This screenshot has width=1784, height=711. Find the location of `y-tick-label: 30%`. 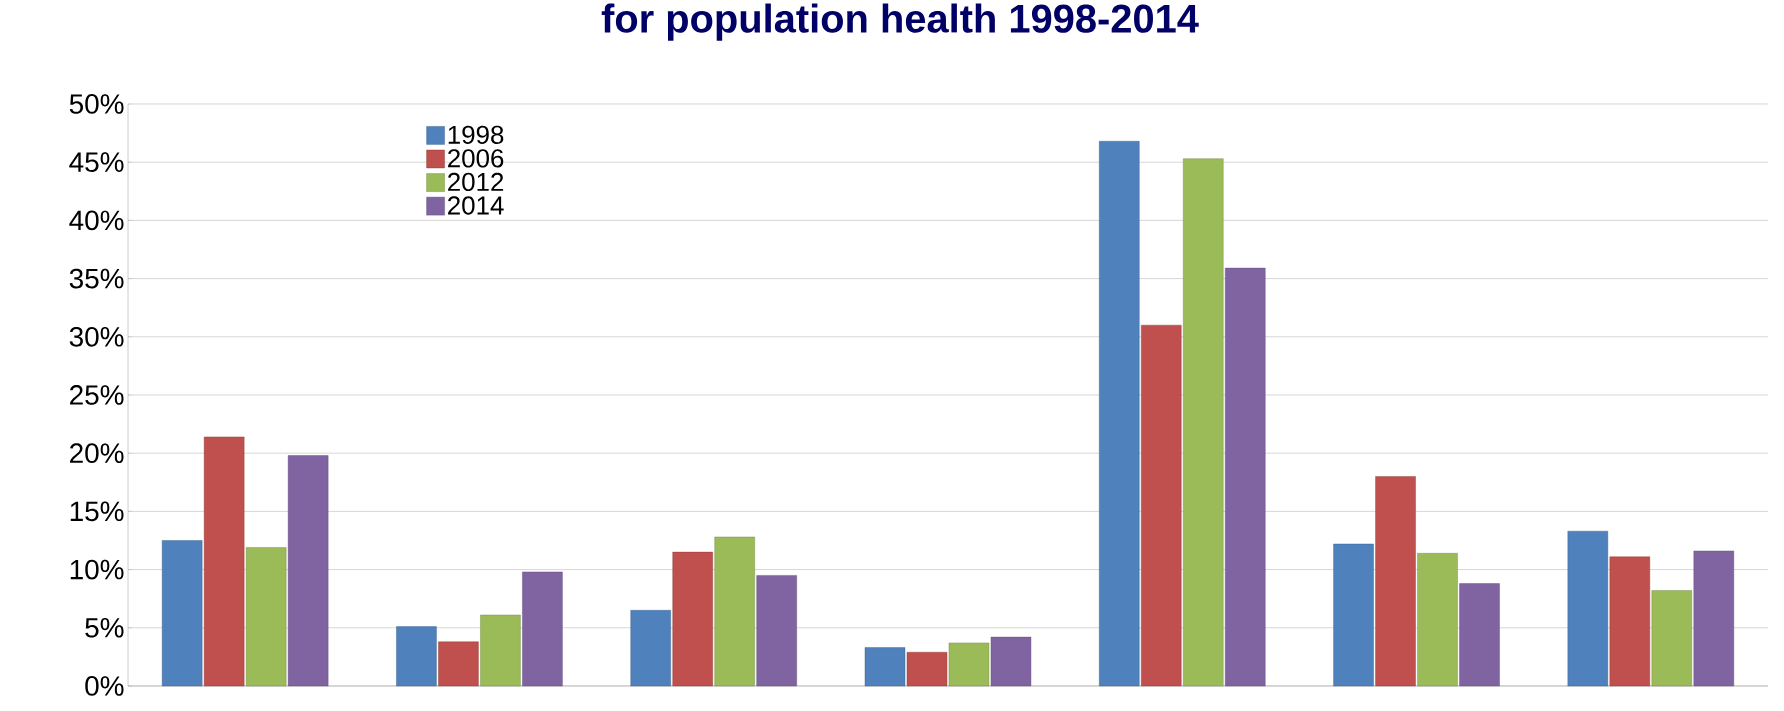

y-tick-label: 30% is located at coordinates (96, 336).